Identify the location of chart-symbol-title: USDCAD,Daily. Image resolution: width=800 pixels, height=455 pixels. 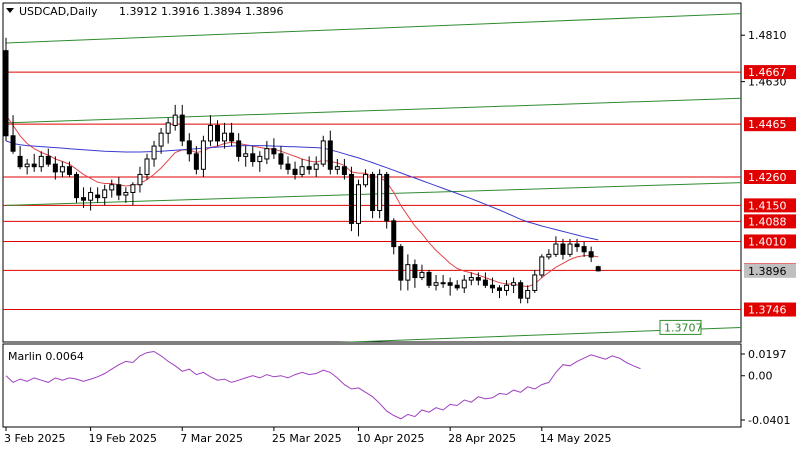
(58, 11).